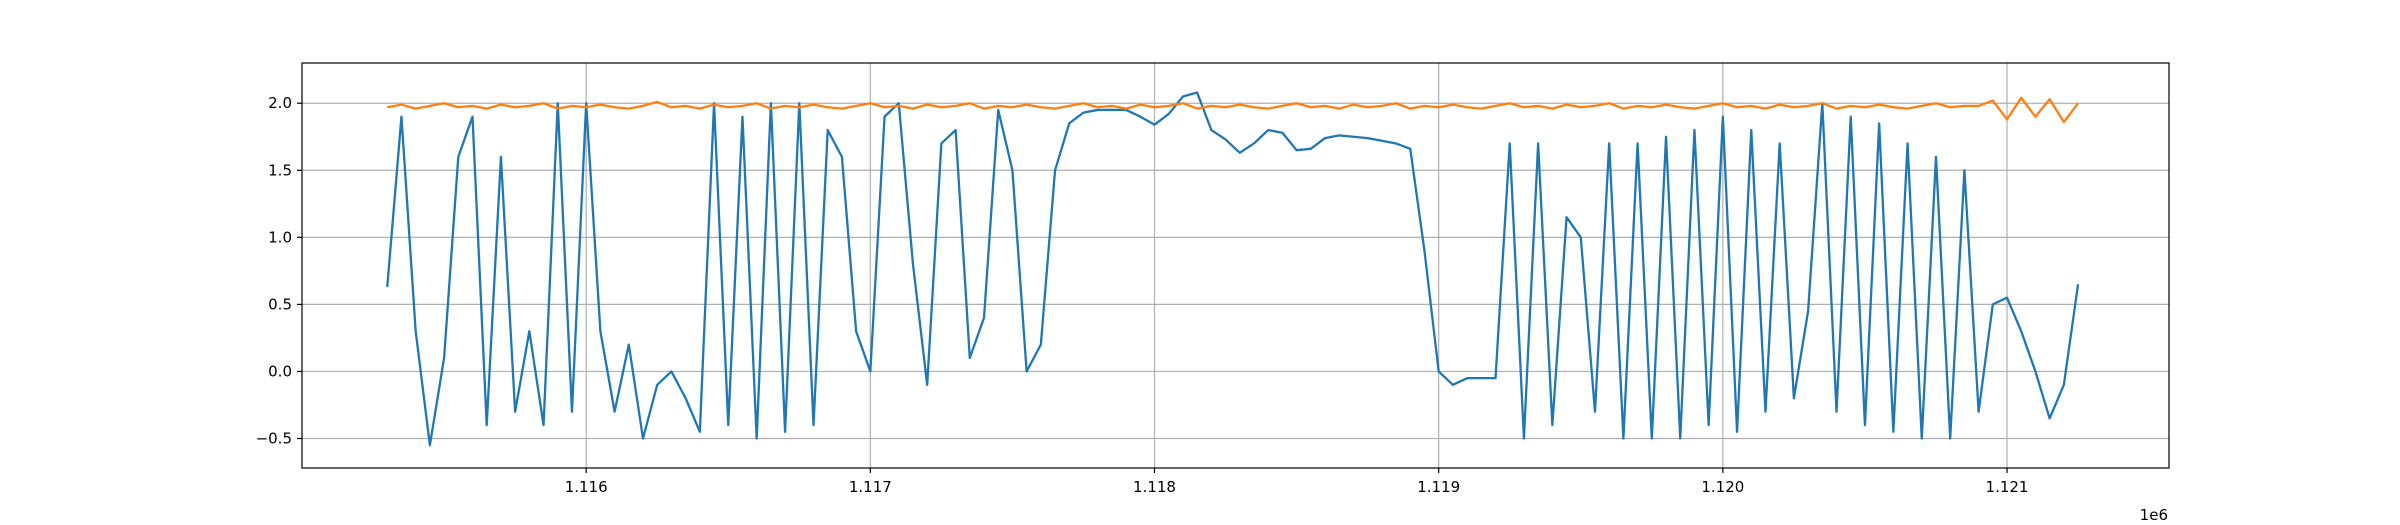 The image size is (2400, 525). What do you see at coordinates (280, 237) in the screenshot?
I see `y-tick-label: 1.0` at bounding box center [280, 237].